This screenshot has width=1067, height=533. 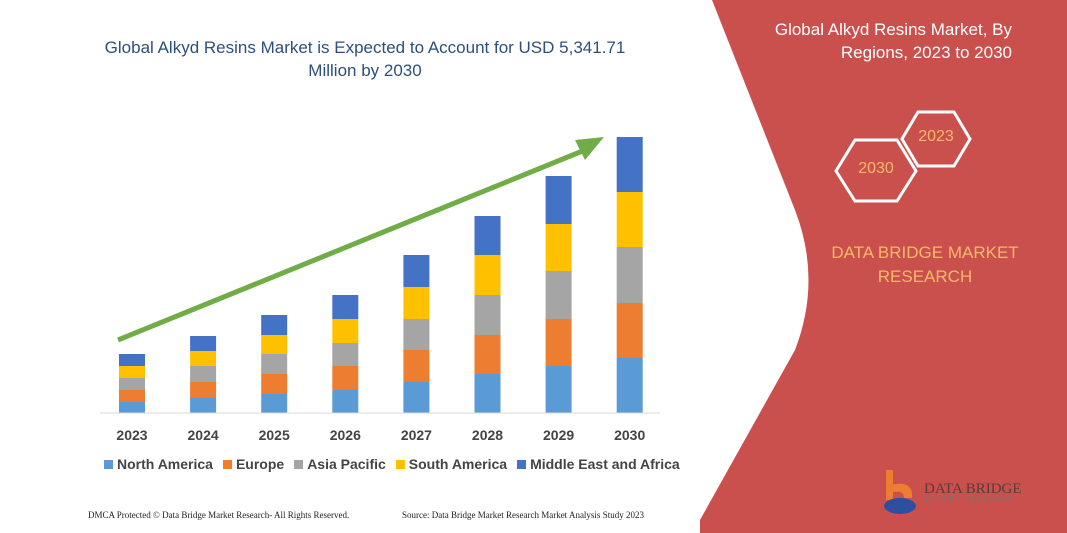 I want to click on x-tick-label: 2025, so click(x=274, y=435).